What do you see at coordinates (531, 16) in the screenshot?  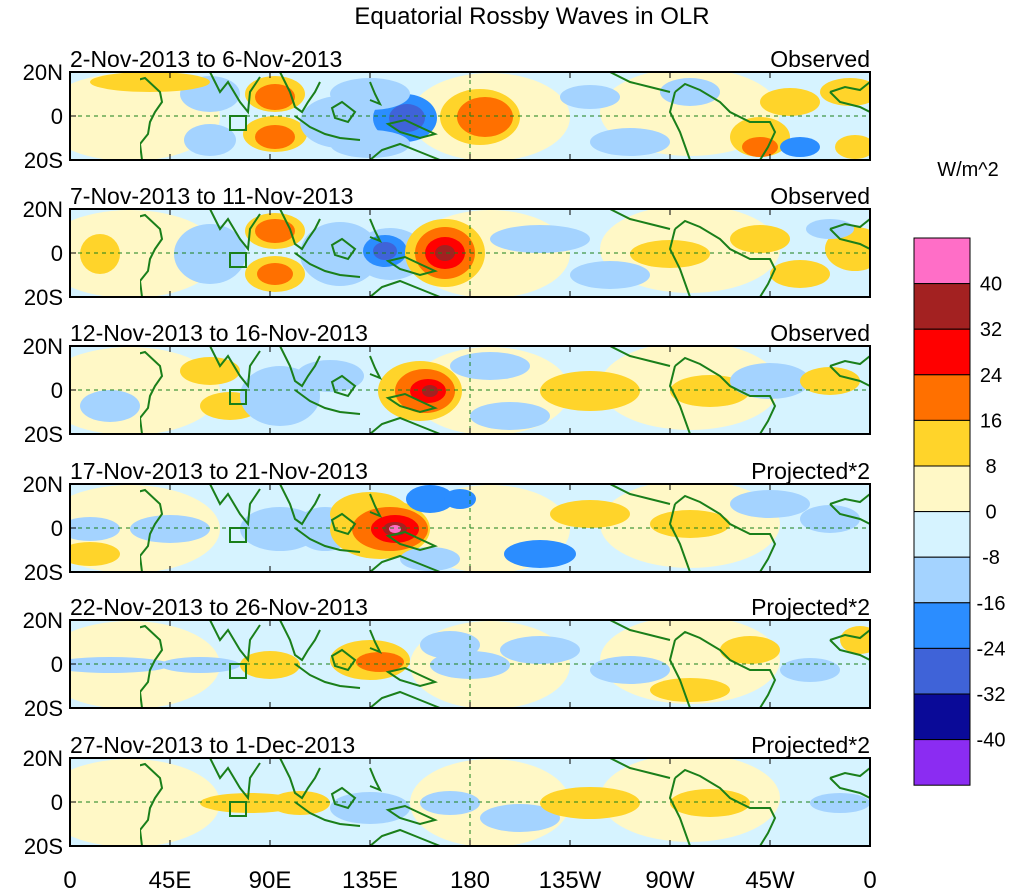 I see `figure-title: Equatorial Rossby Waves in OLR` at bounding box center [531, 16].